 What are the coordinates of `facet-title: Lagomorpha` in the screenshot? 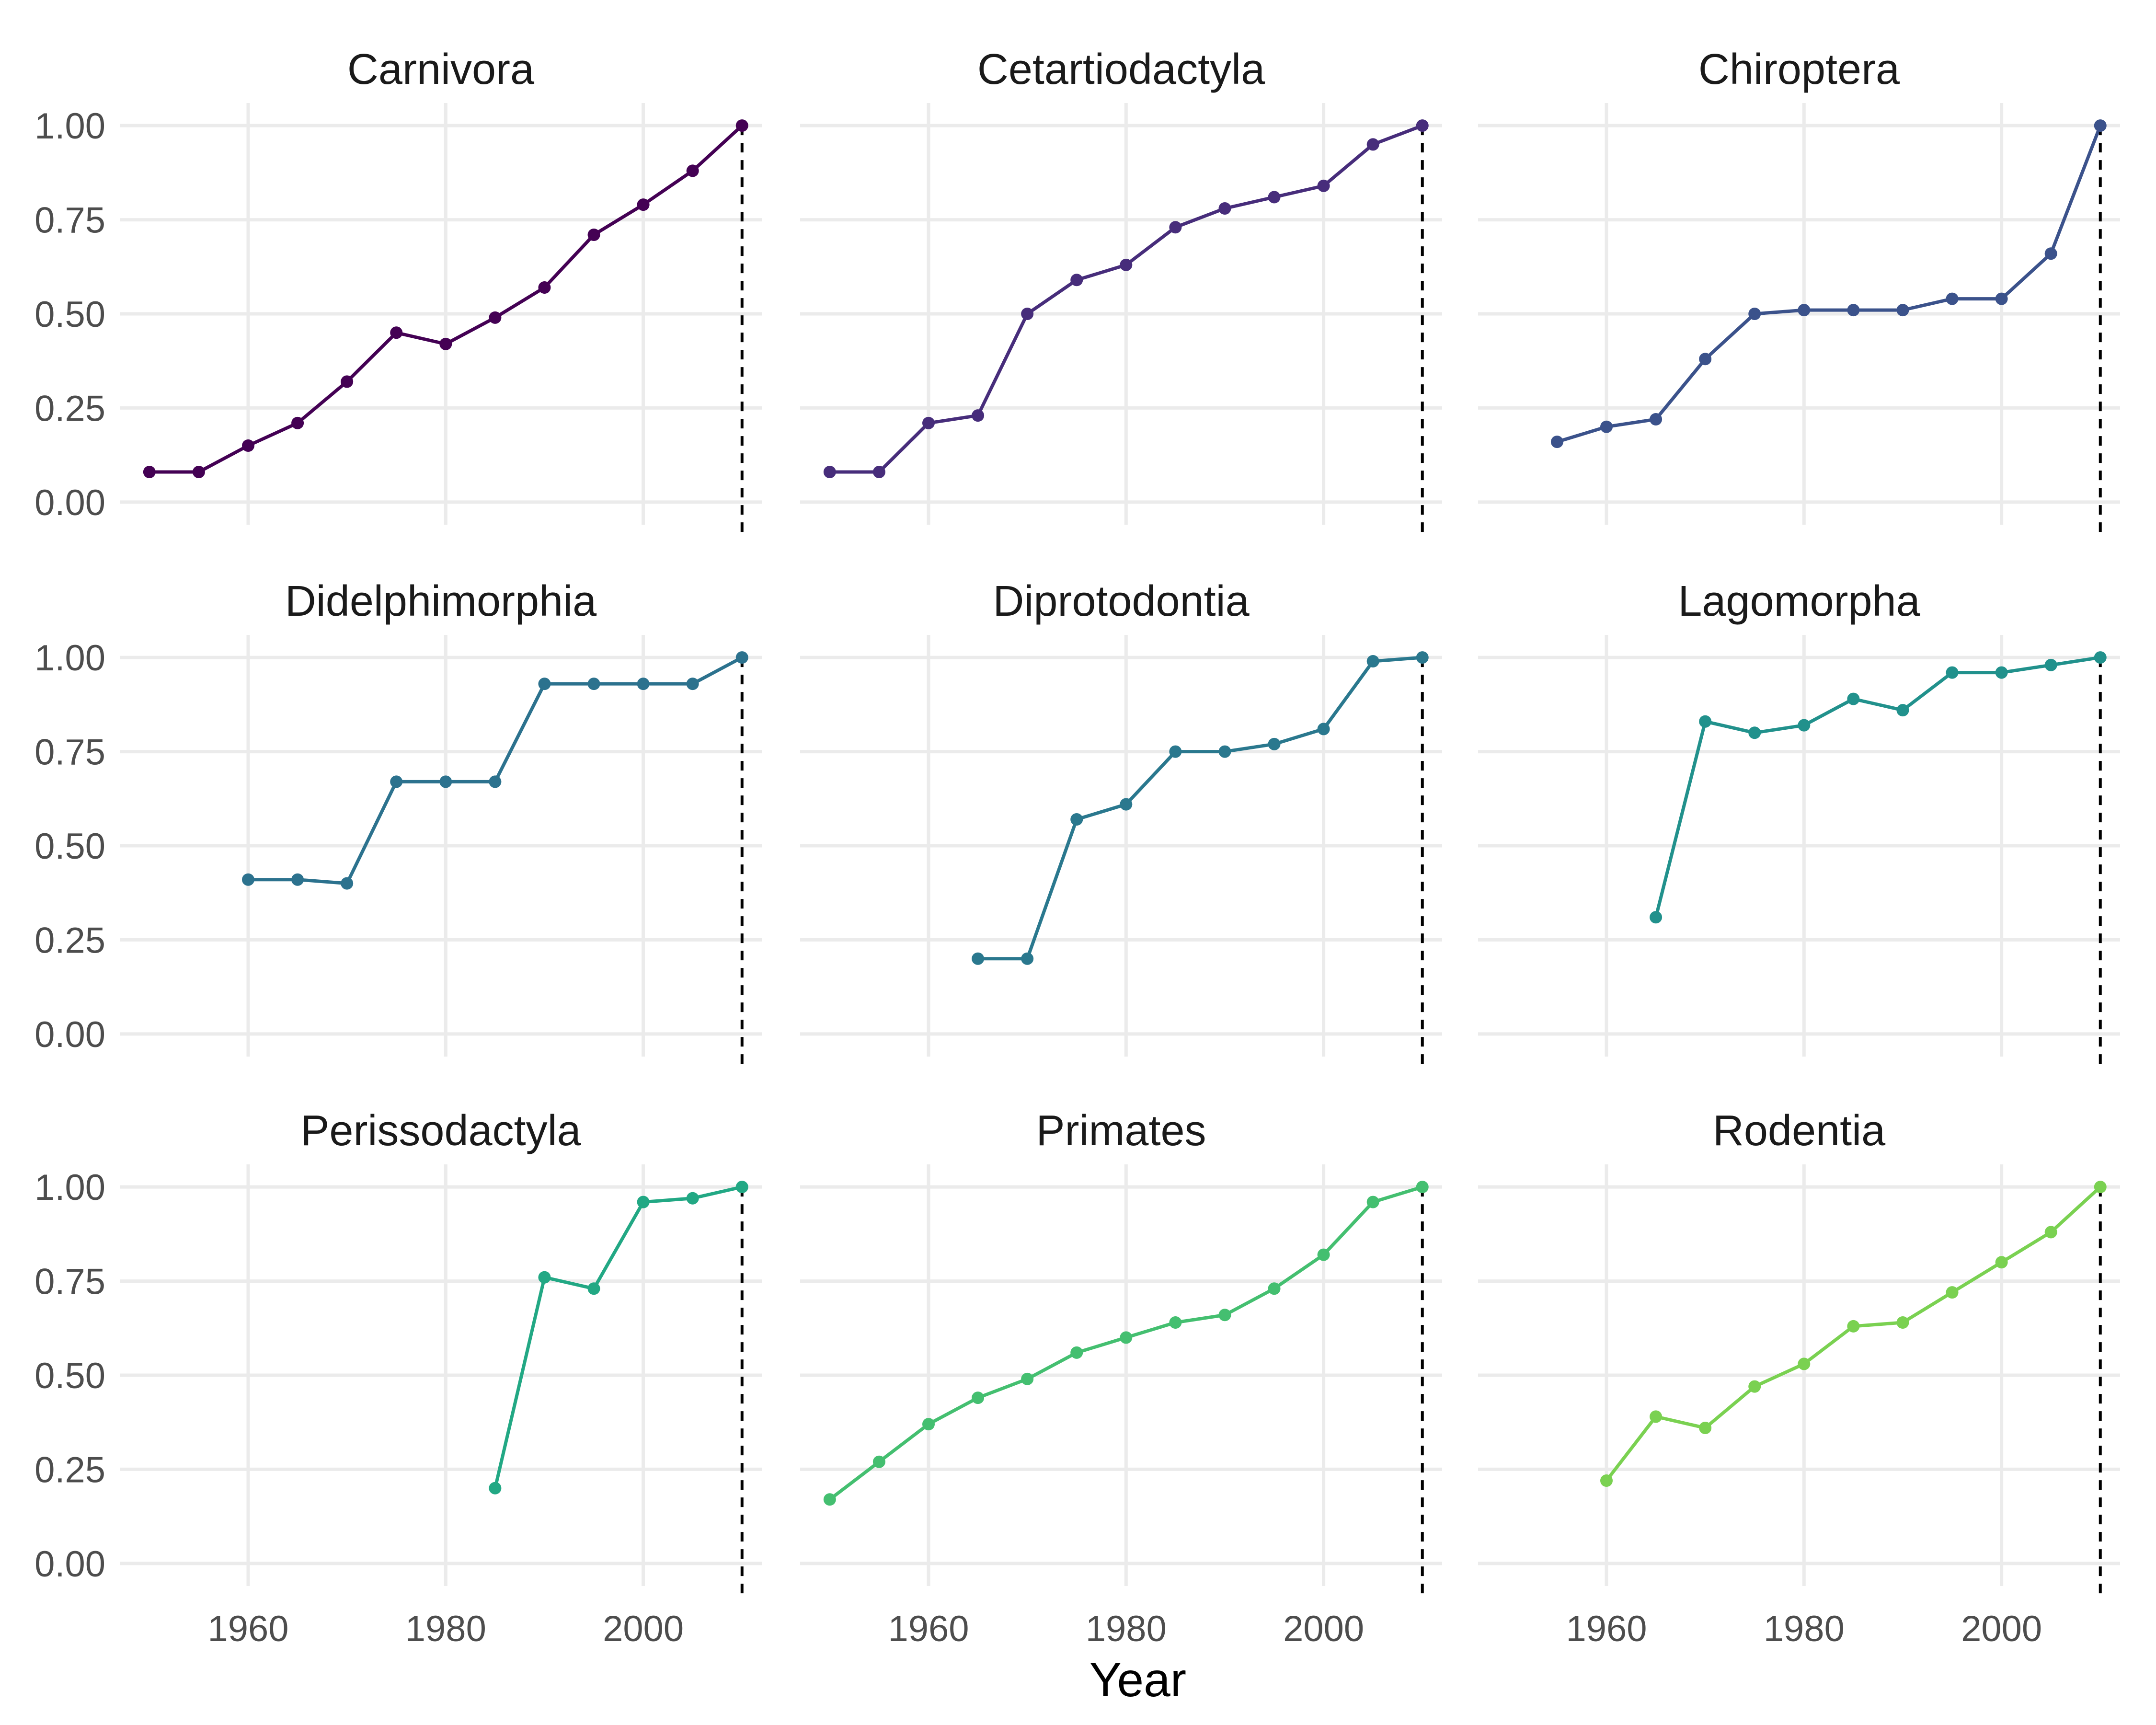 It's located at (1799, 601).